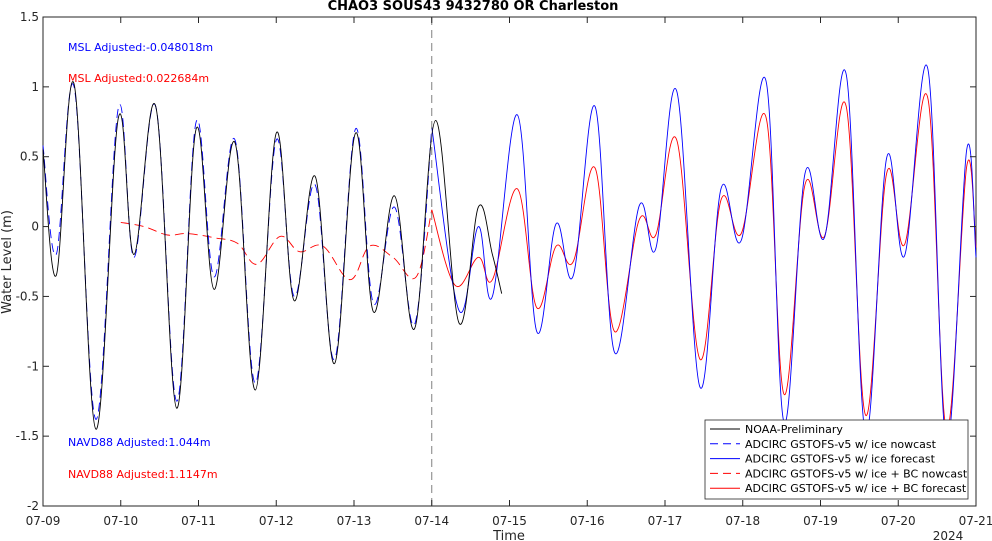 Image resolution: width=992 pixels, height=541 pixels. Describe the element at coordinates (794, 429) in the screenshot. I see `legend-label-1: NOAA-Preliminary` at that location.